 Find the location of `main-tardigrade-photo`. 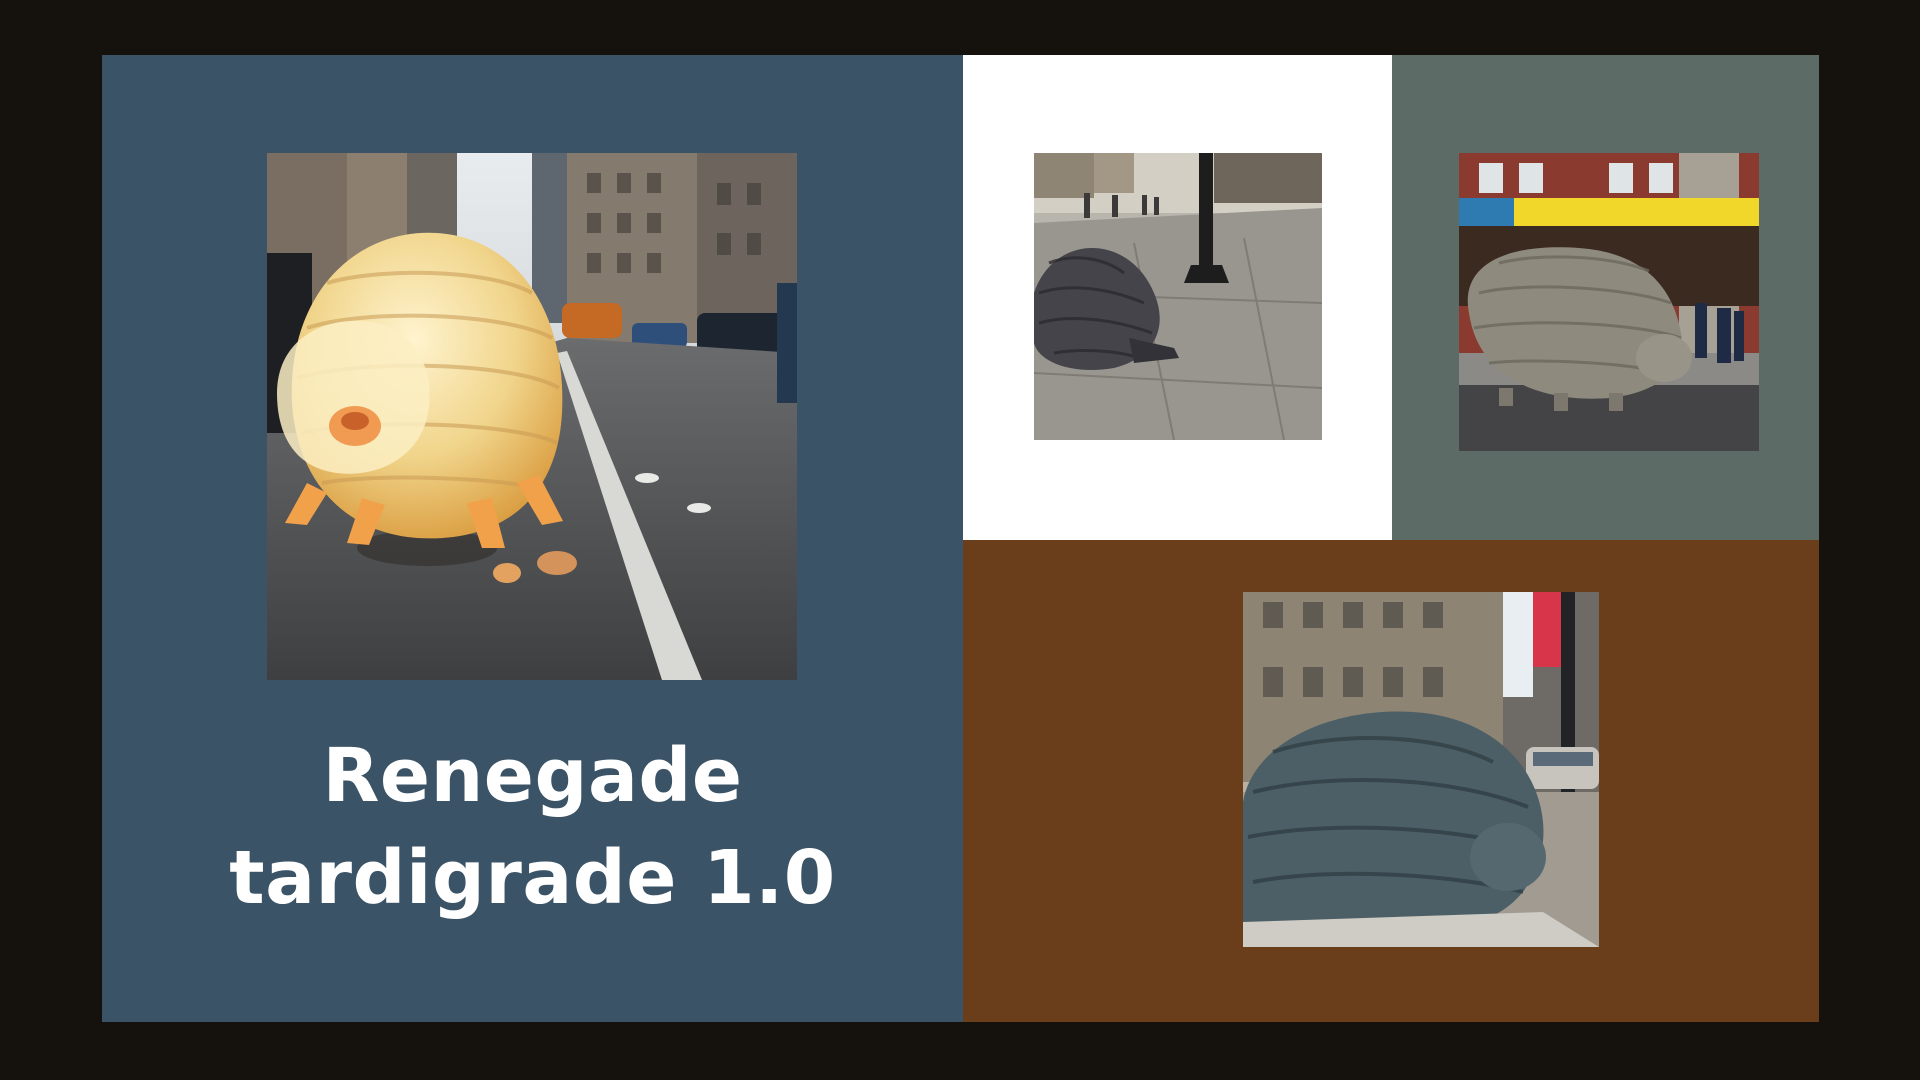

main-tardigrade-photo is located at coordinates (532, 416).